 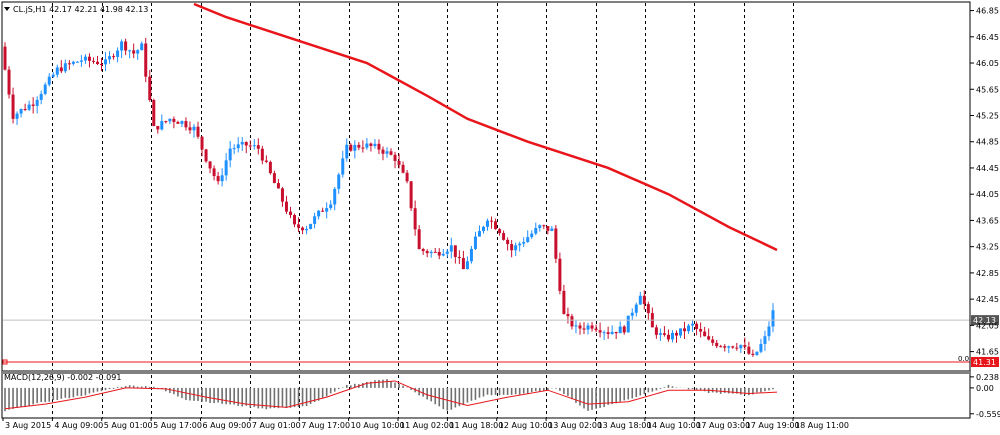 What do you see at coordinates (7, 9) in the screenshot?
I see `triangle-down-icon` at bounding box center [7, 9].